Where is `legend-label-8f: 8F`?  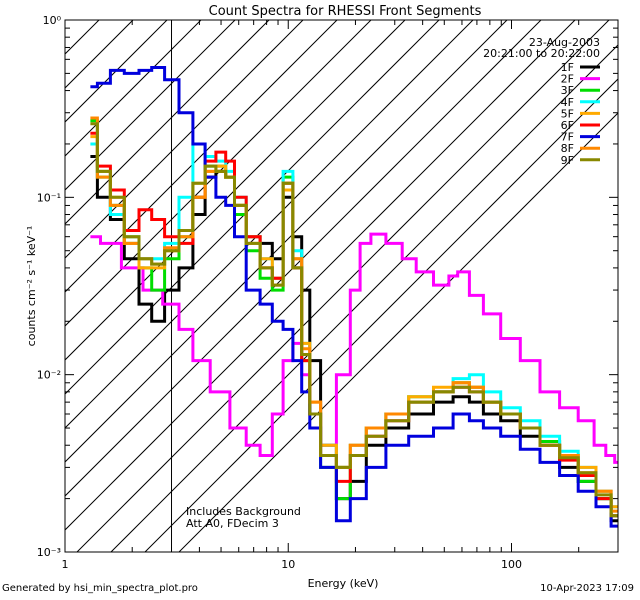 legend-label-8f: 8F is located at coordinates (567, 148).